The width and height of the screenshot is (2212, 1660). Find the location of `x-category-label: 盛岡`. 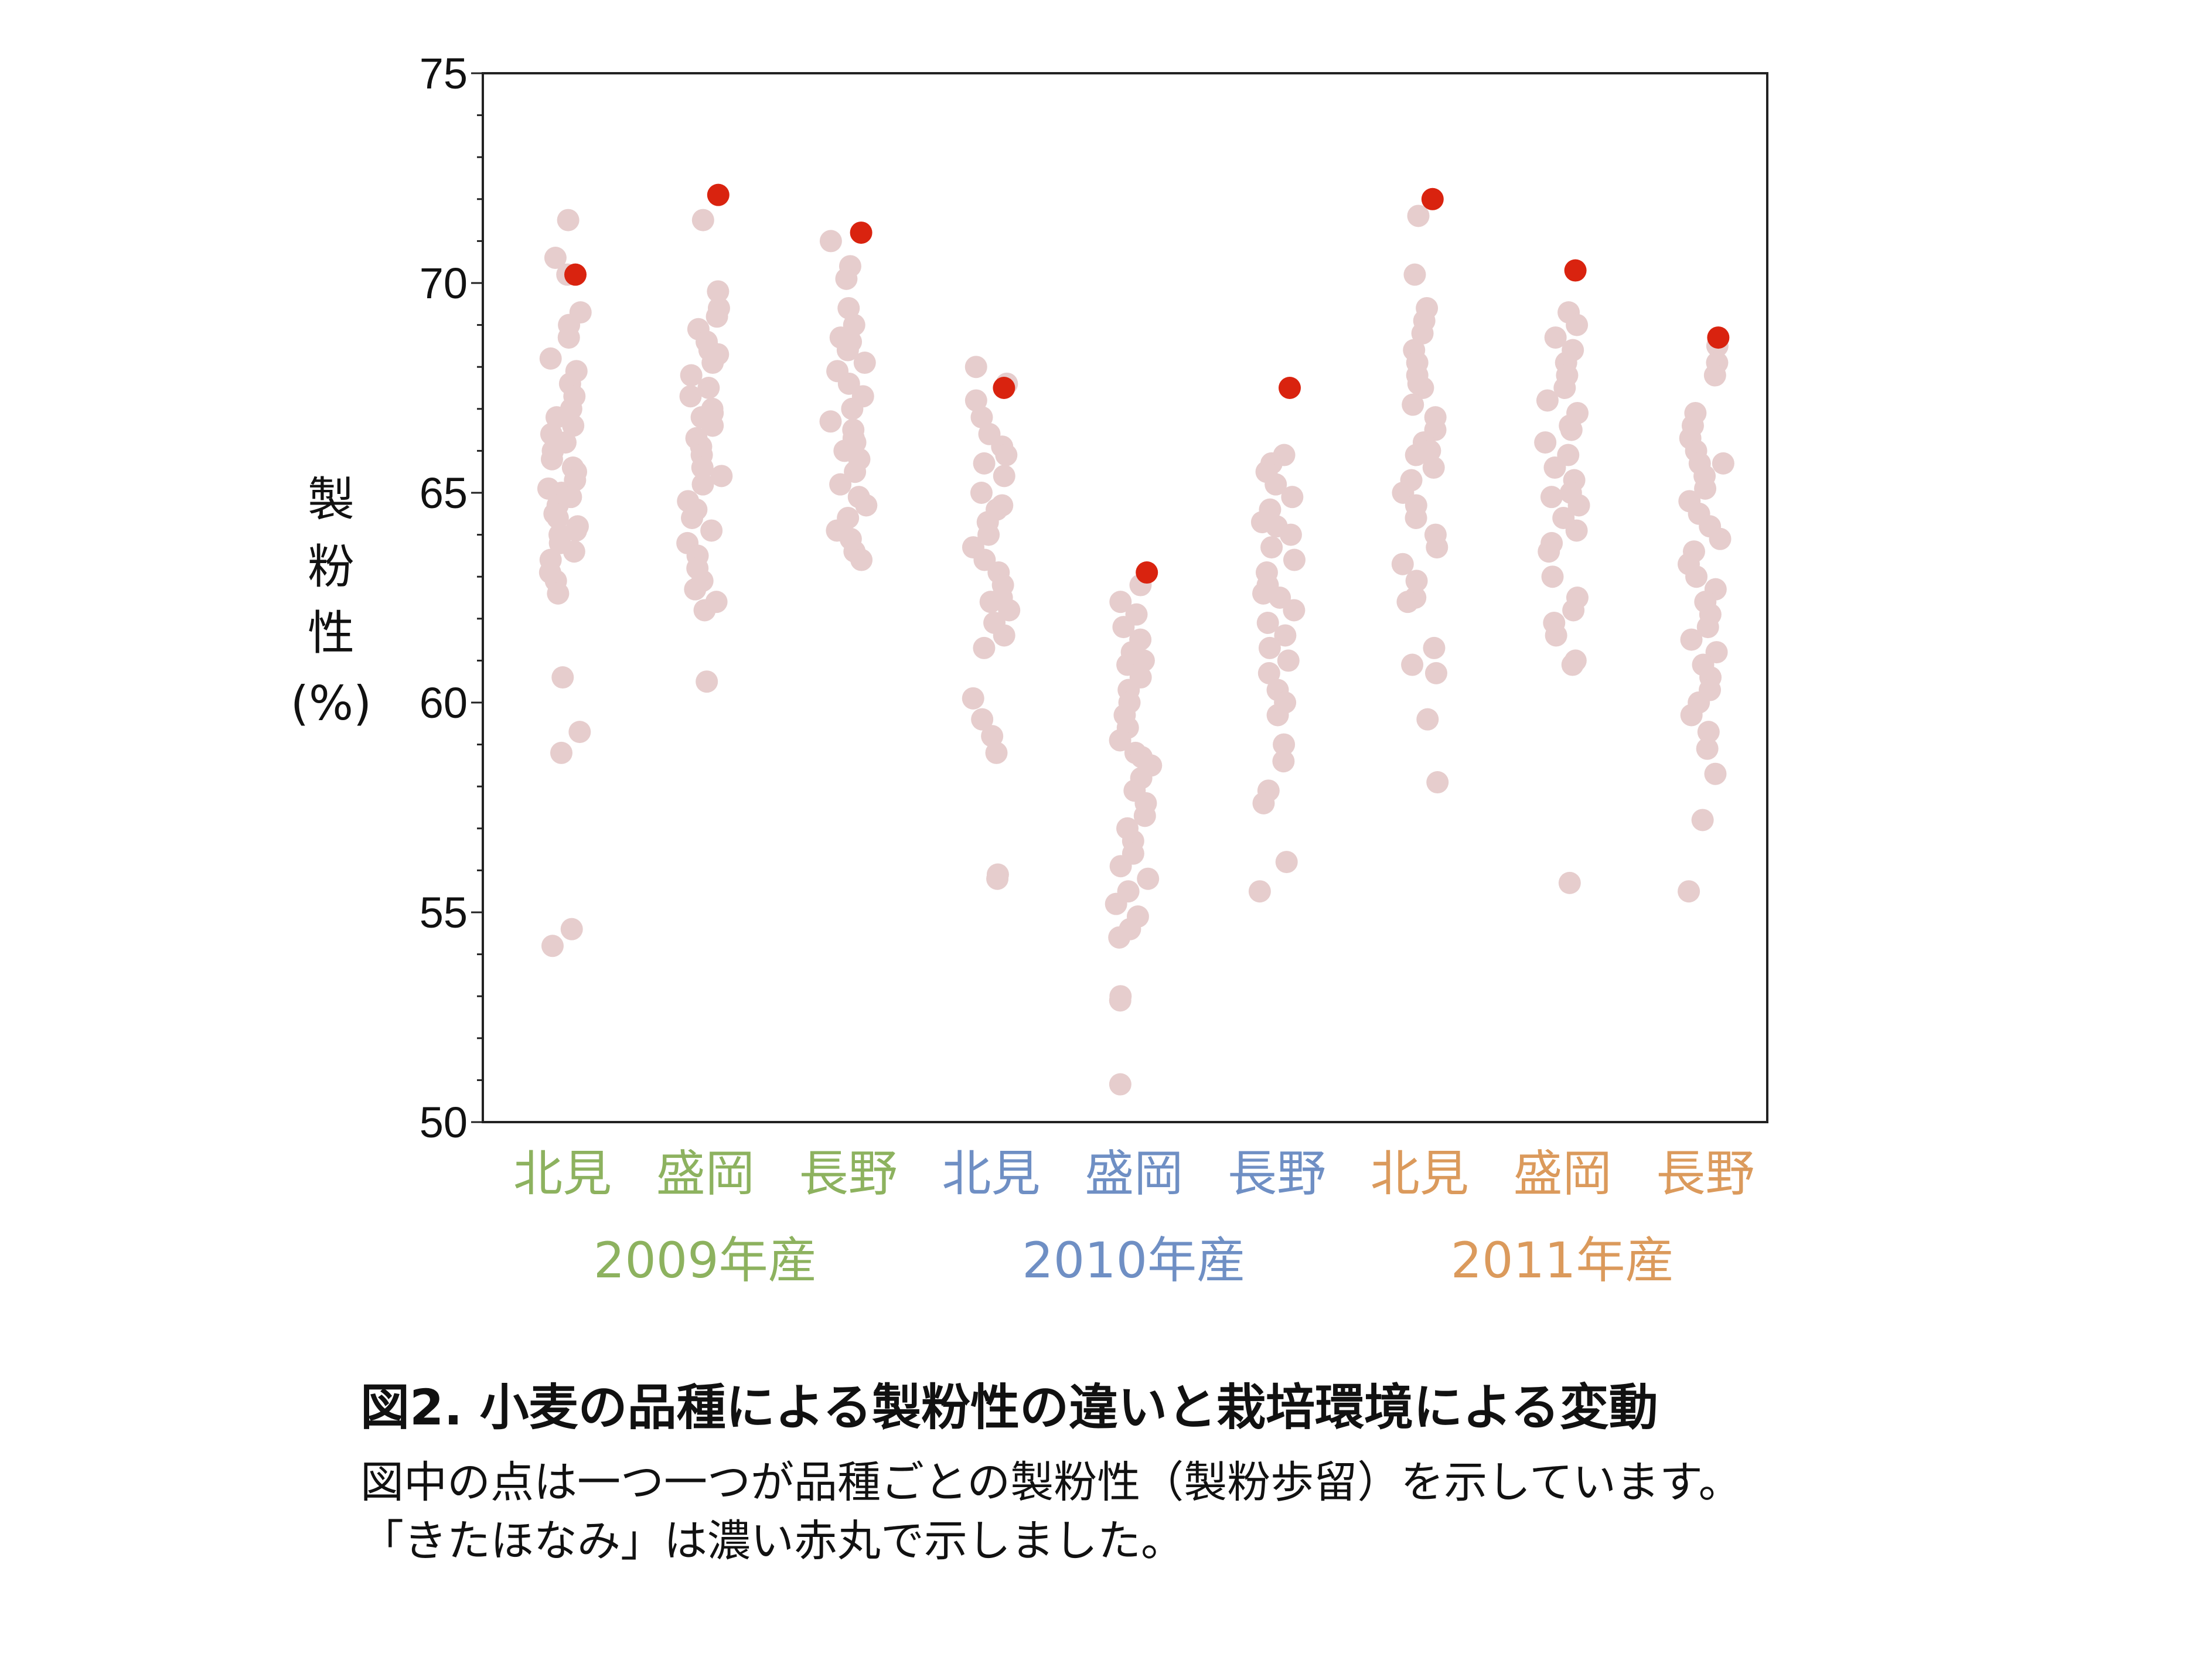

x-category-label: 盛岡 is located at coordinates (705, 1173).